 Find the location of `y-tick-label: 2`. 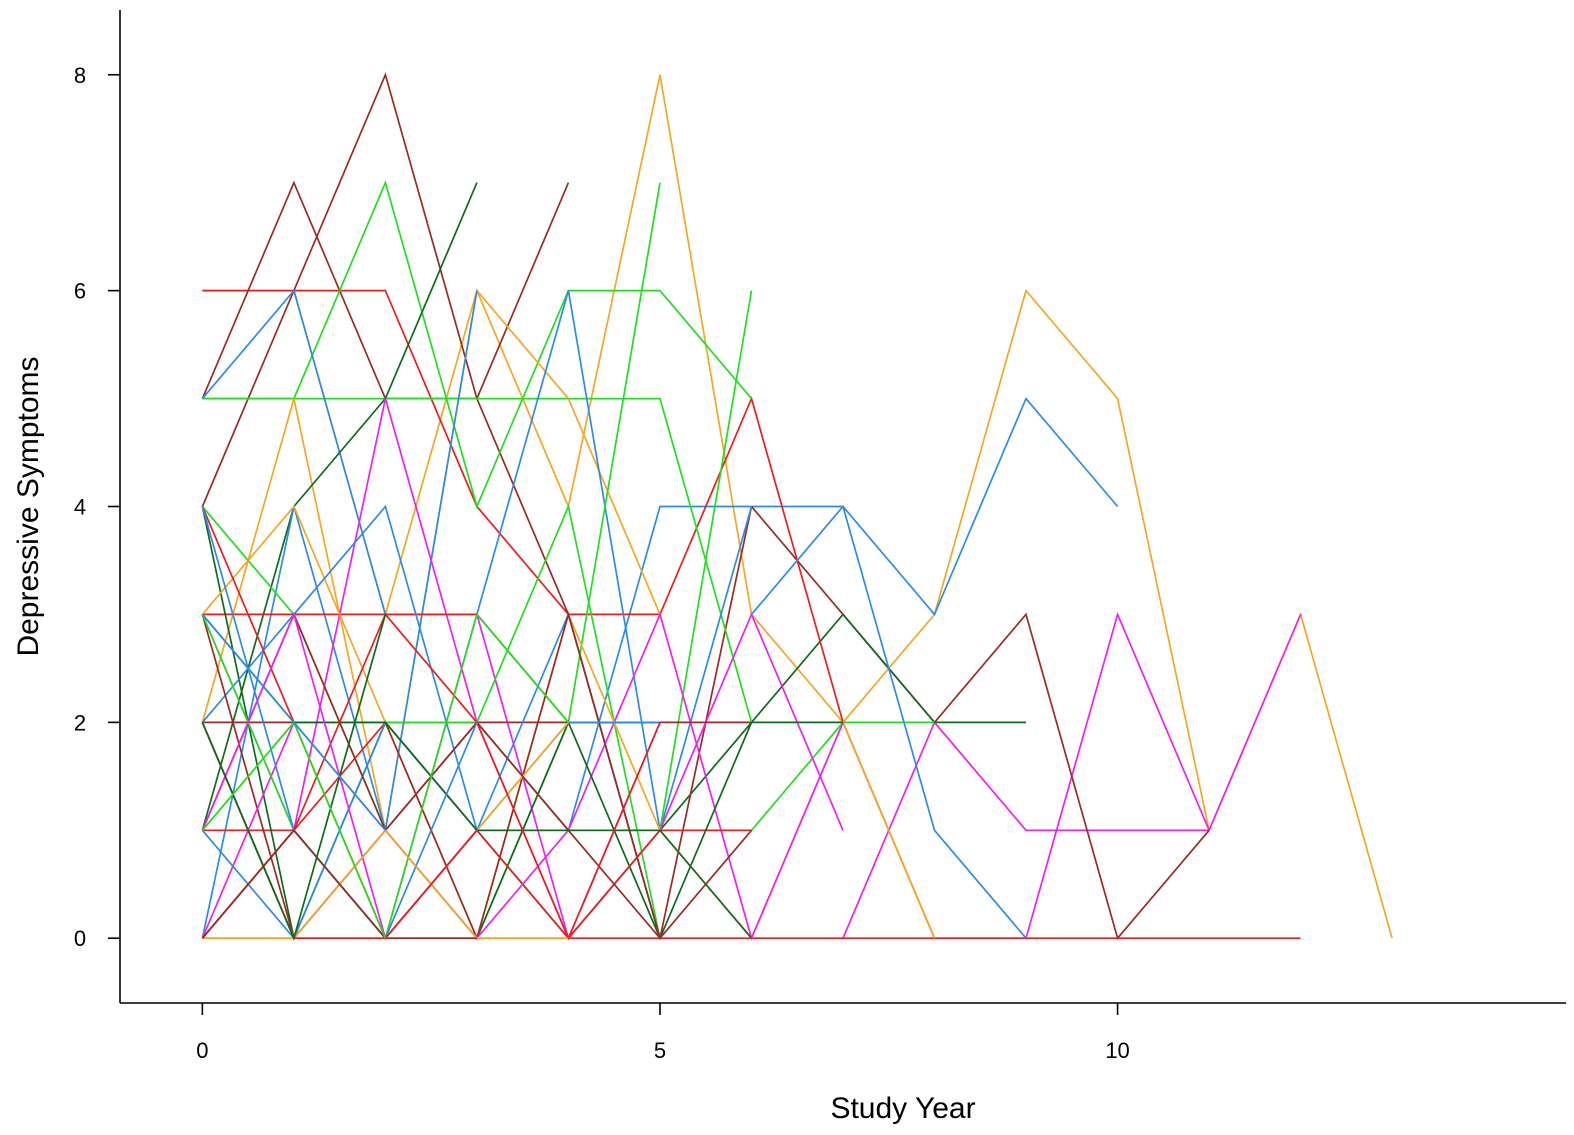

y-tick-label: 2 is located at coordinates (80, 722).